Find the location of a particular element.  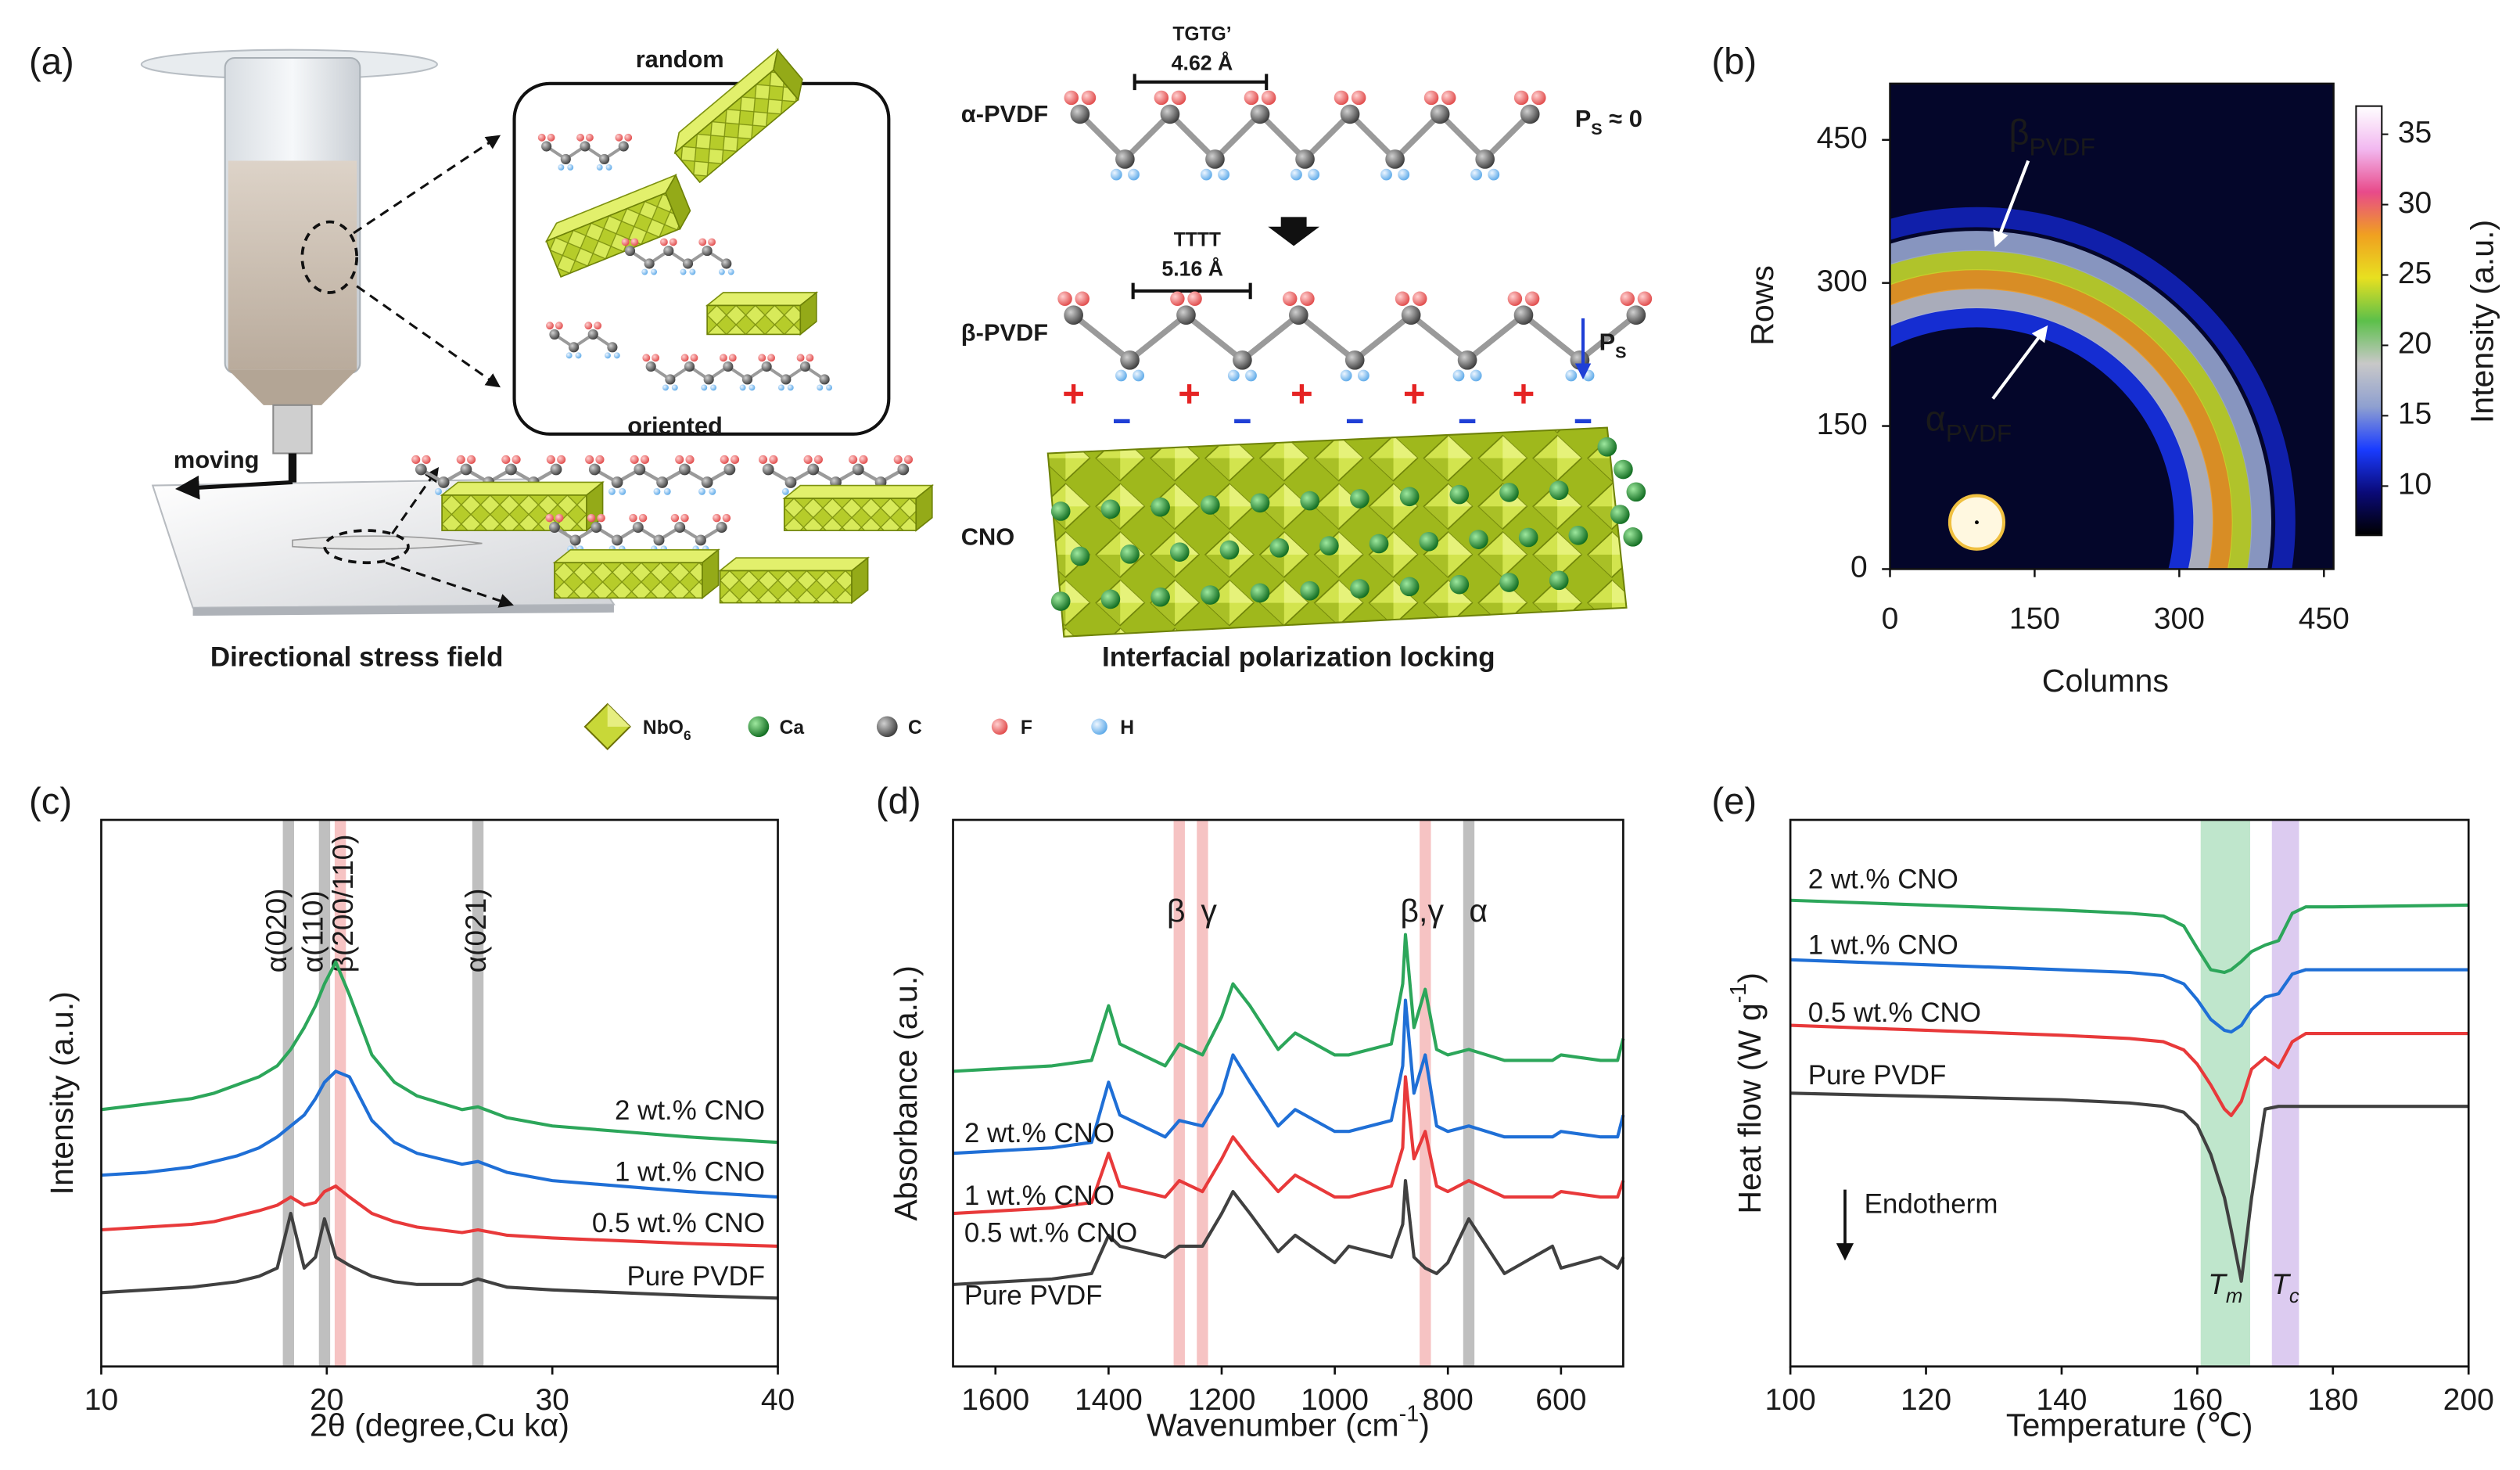

y-axis-label-end: ) is located at coordinates (1750, 977).